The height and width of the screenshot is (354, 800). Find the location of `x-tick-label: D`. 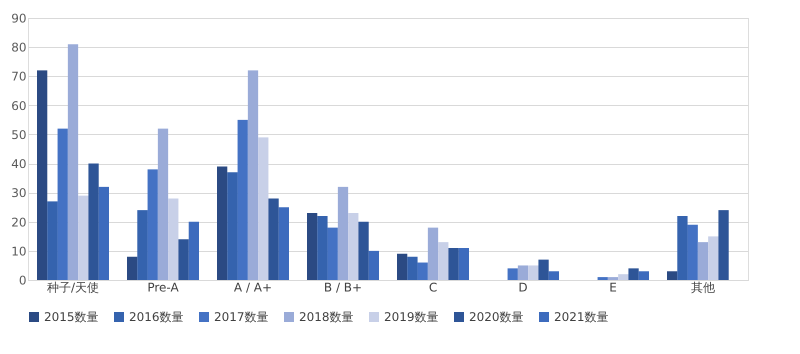

x-tick-label: D is located at coordinates (523, 287).